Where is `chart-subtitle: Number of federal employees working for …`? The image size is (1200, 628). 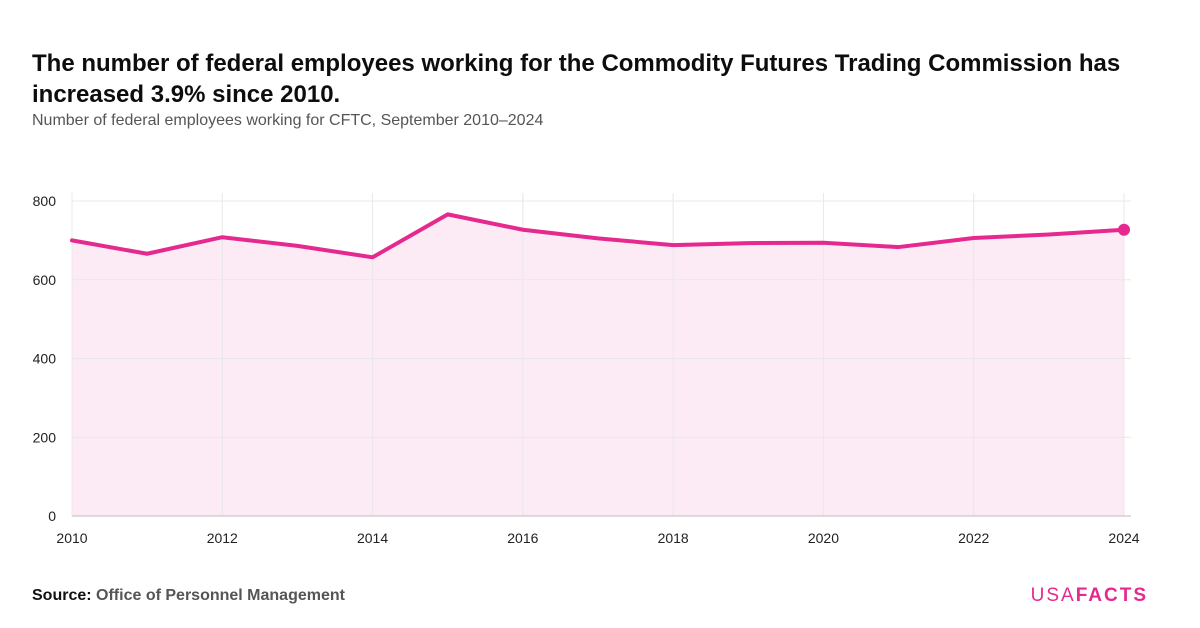 chart-subtitle: Number of federal employees working for … is located at coordinates (288, 120).